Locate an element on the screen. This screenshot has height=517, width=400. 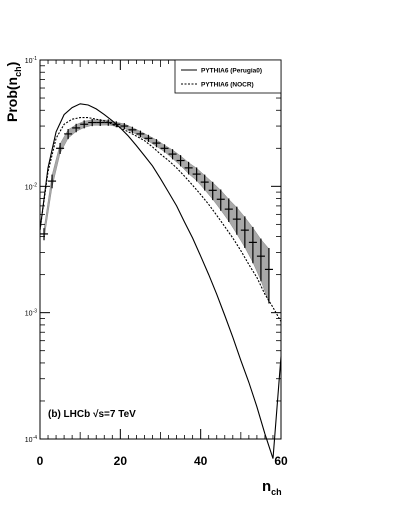
y-axis-title: Prob(nch) is located at coordinates (13, 92).